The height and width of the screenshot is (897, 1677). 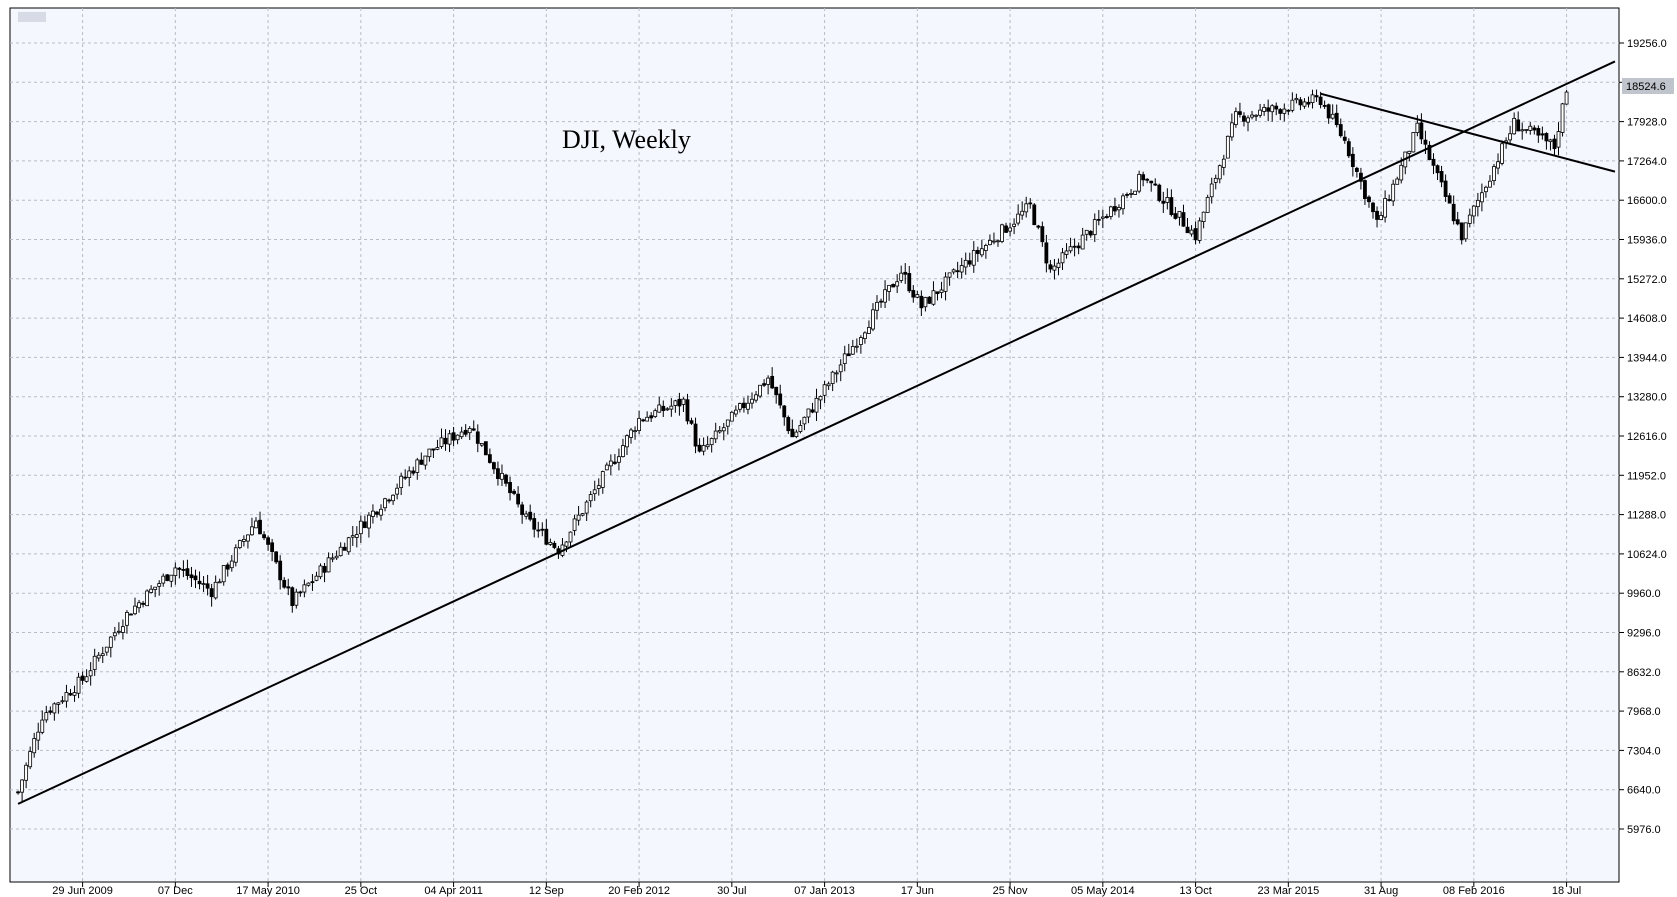 I want to click on x-tick-label: 18 Jul, so click(x=1566, y=891).